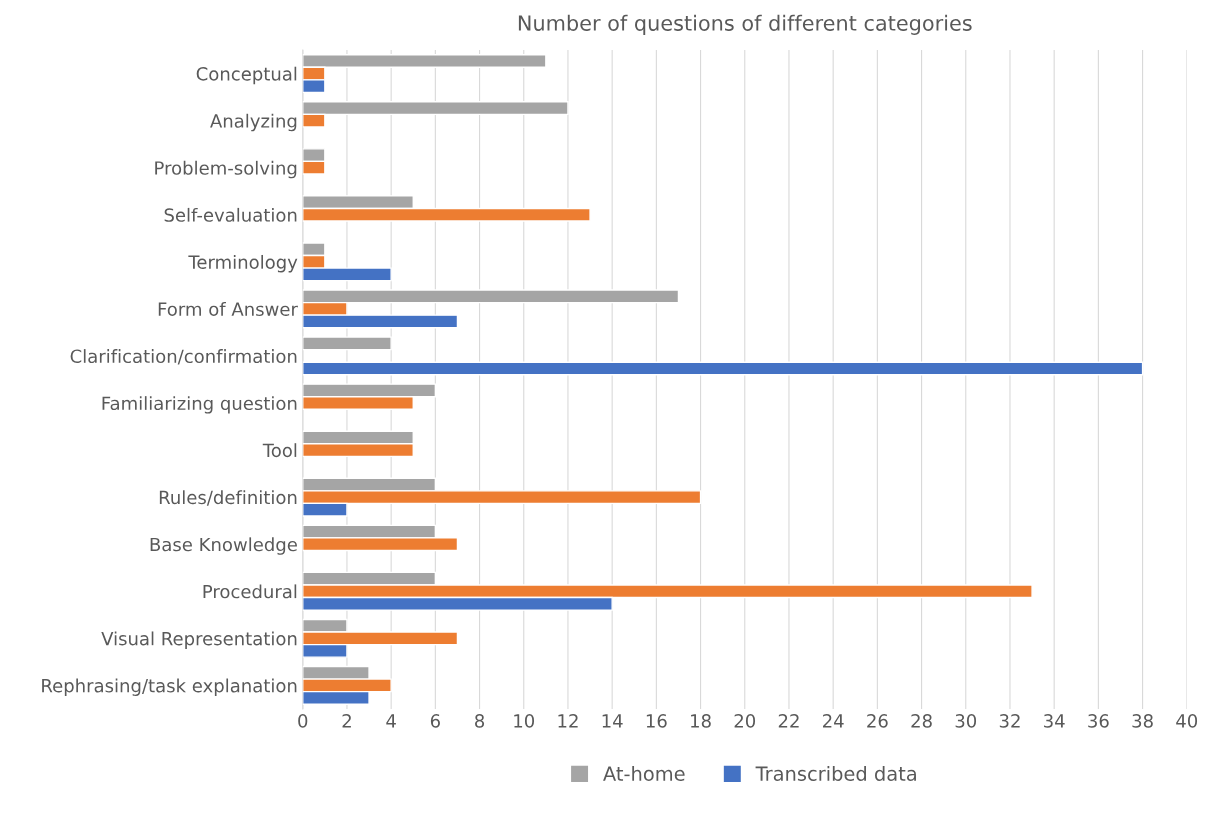 The width and height of the screenshot is (1211, 834). What do you see at coordinates (253, 122) in the screenshot?
I see `y-tick-label: Analyzing` at bounding box center [253, 122].